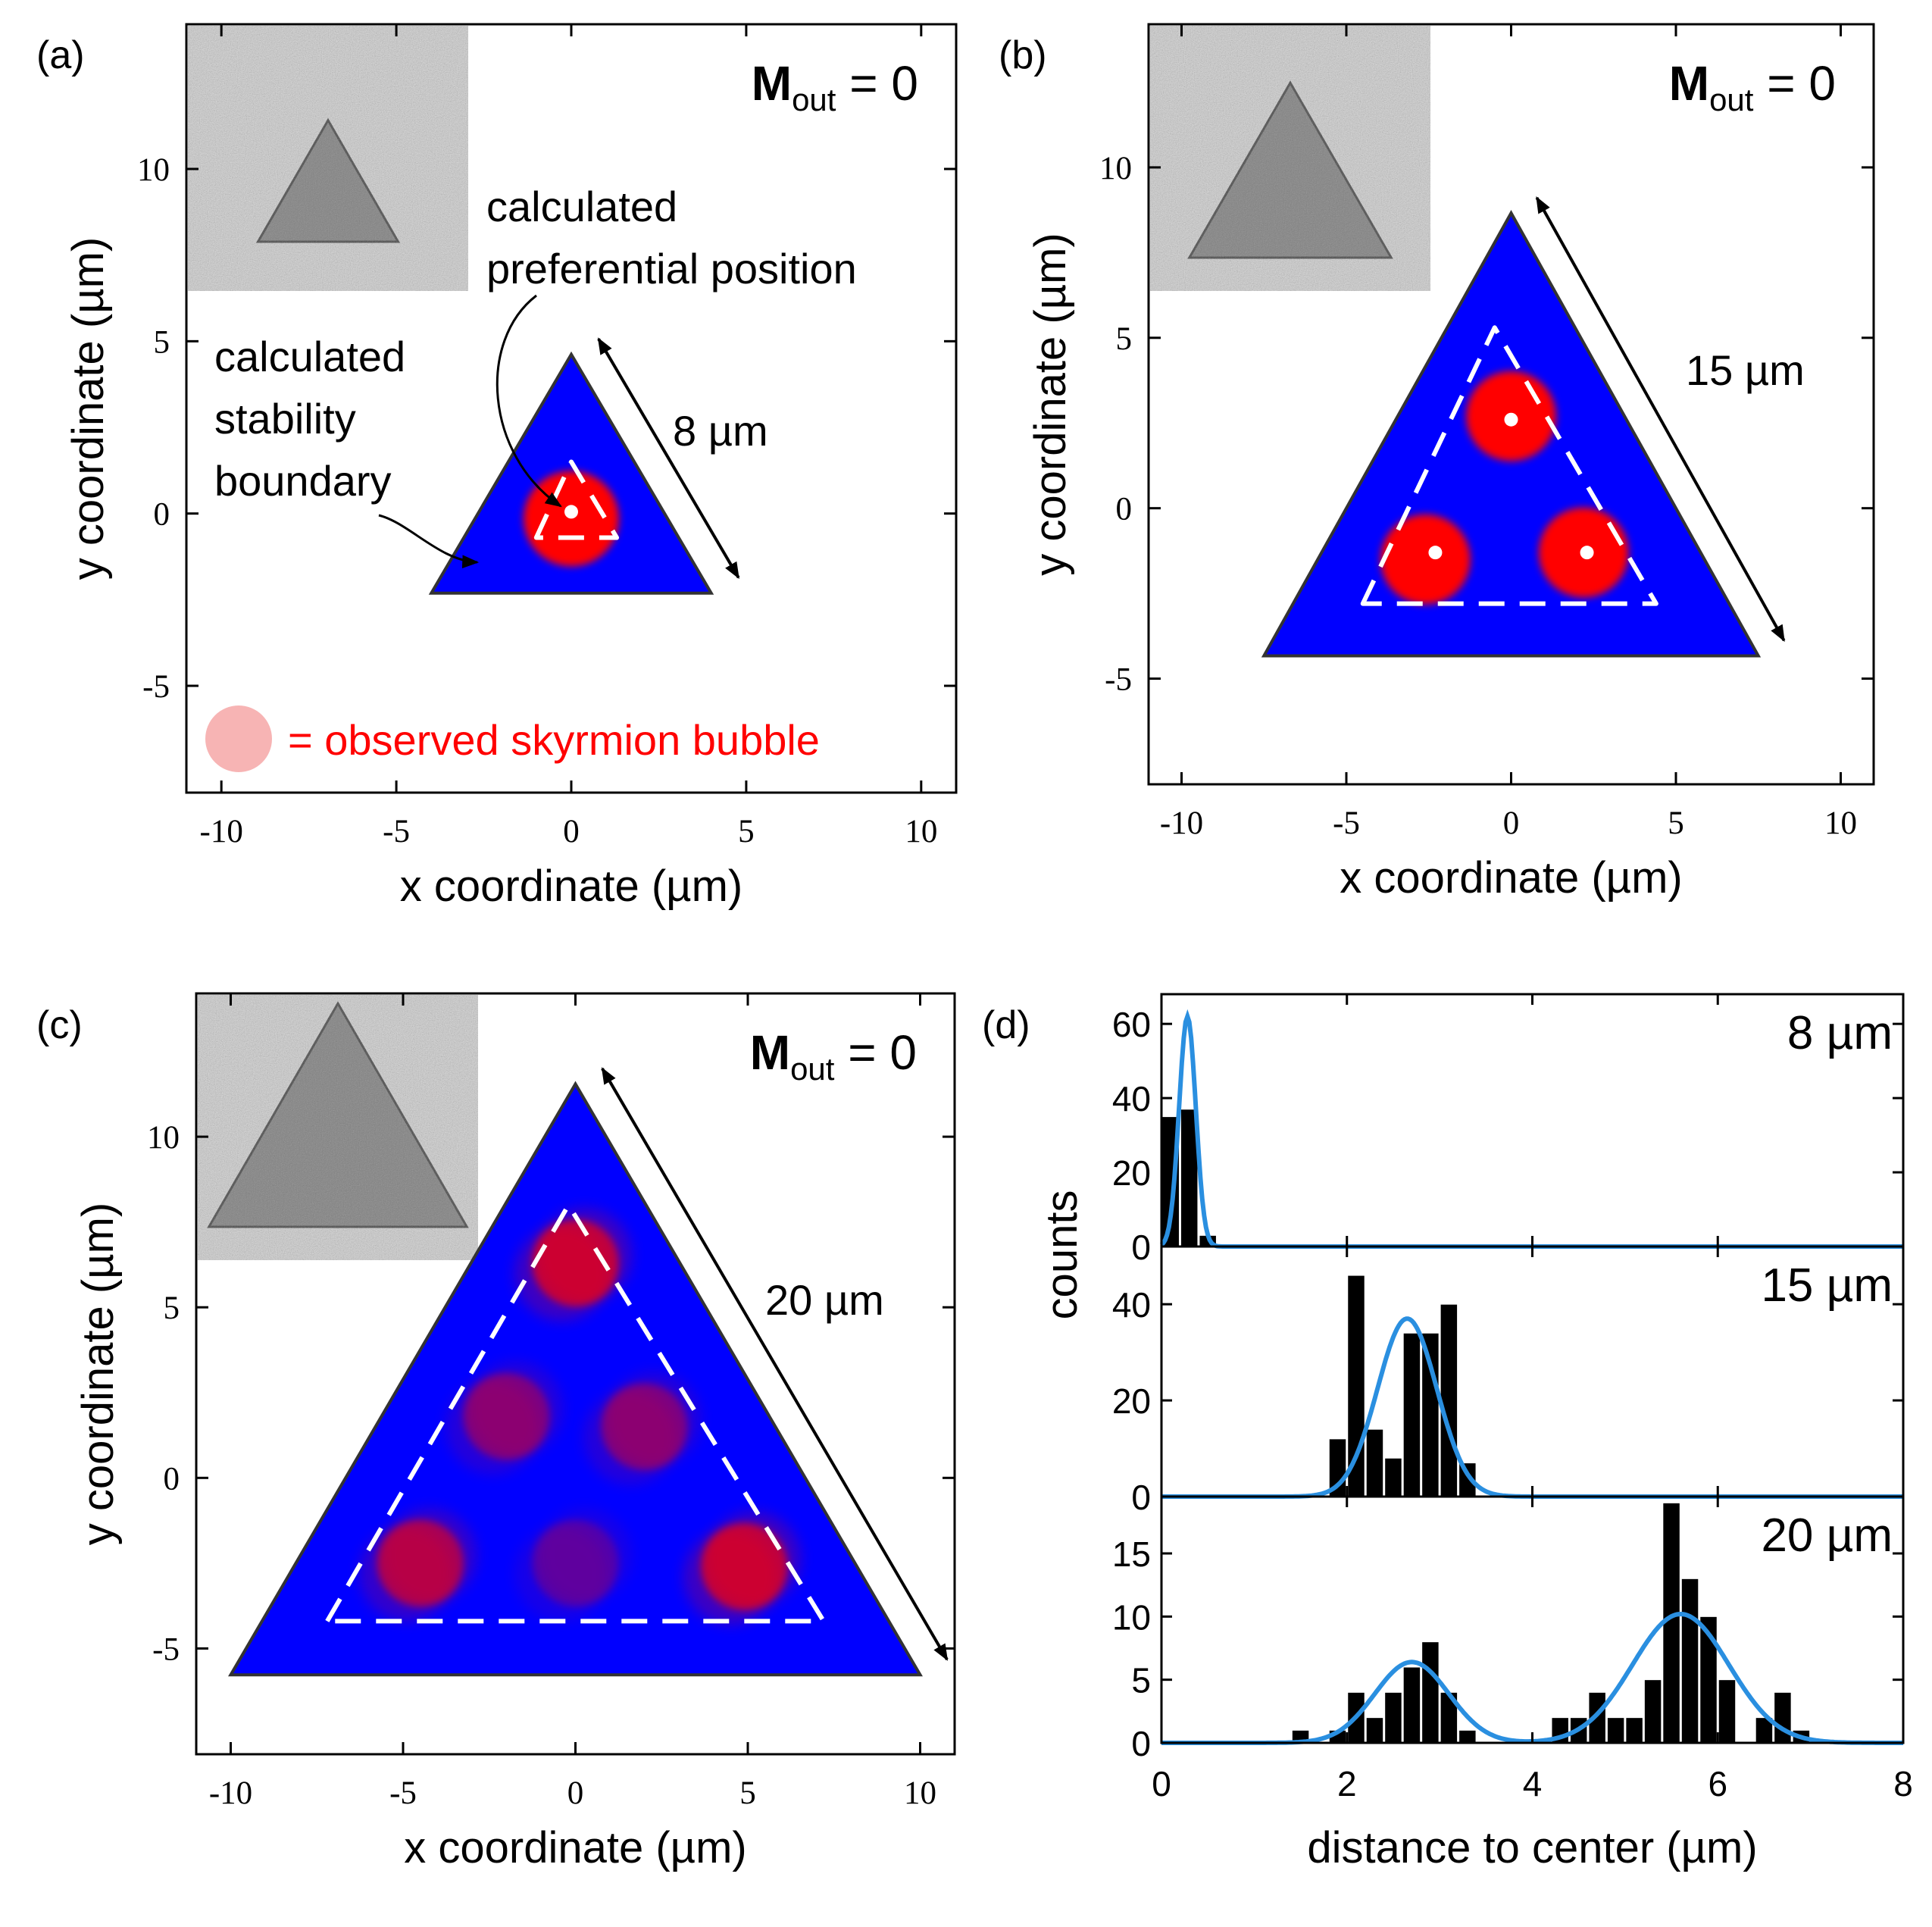 The width and height of the screenshot is (1932, 1927). What do you see at coordinates (825, 1300) in the screenshot?
I see `side-length-label: 20 µm` at bounding box center [825, 1300].